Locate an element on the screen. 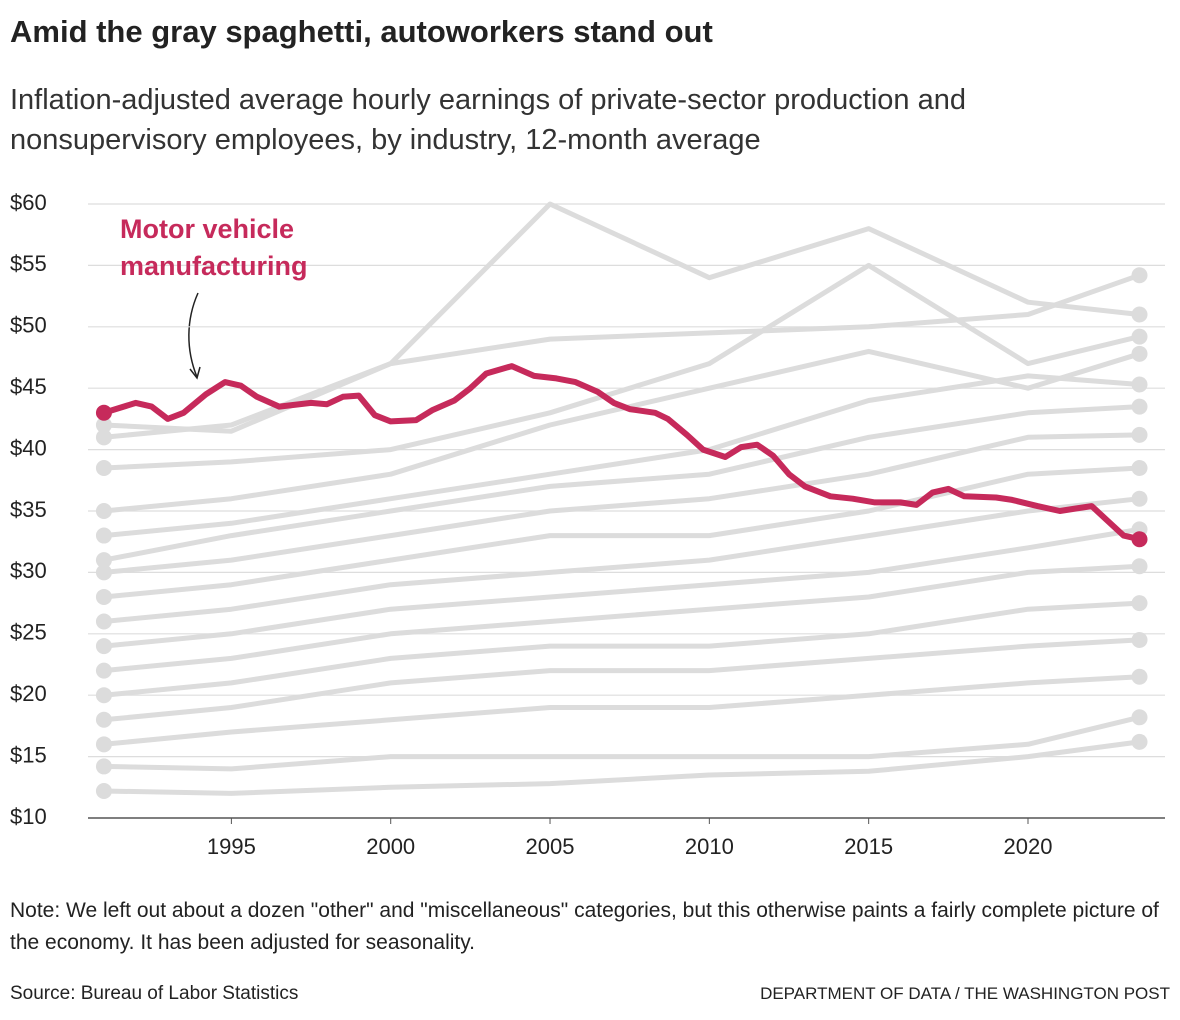 This screenshot has height=1020, width=1180. x-tick-label: 1995 is located at coordinates (231, 846).